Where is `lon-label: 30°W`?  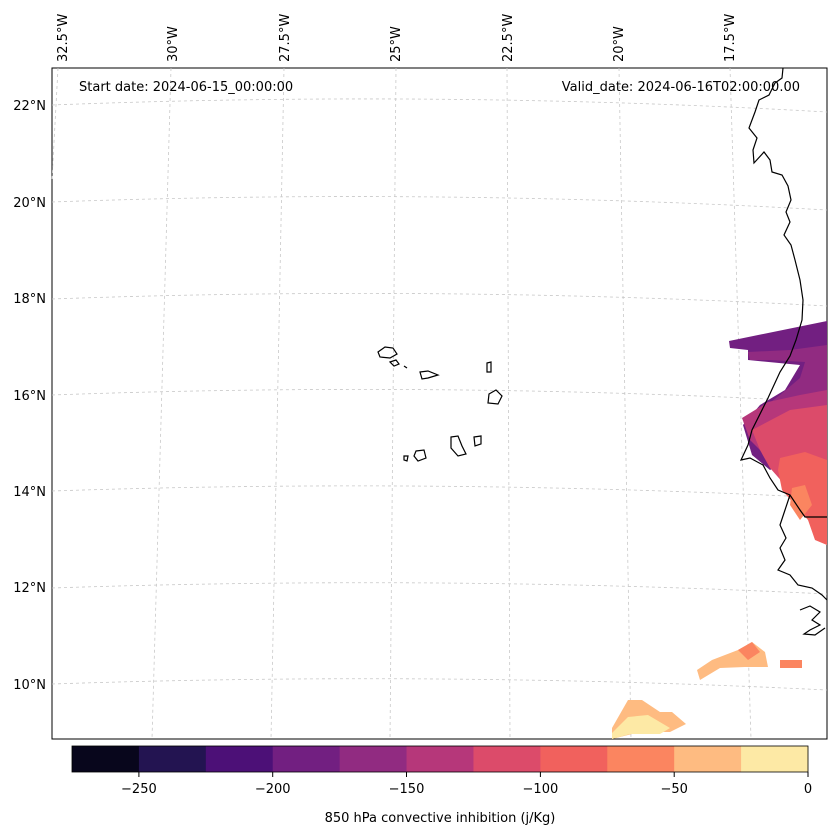 lon-label: 30°W is located at coordinates (173, 44).